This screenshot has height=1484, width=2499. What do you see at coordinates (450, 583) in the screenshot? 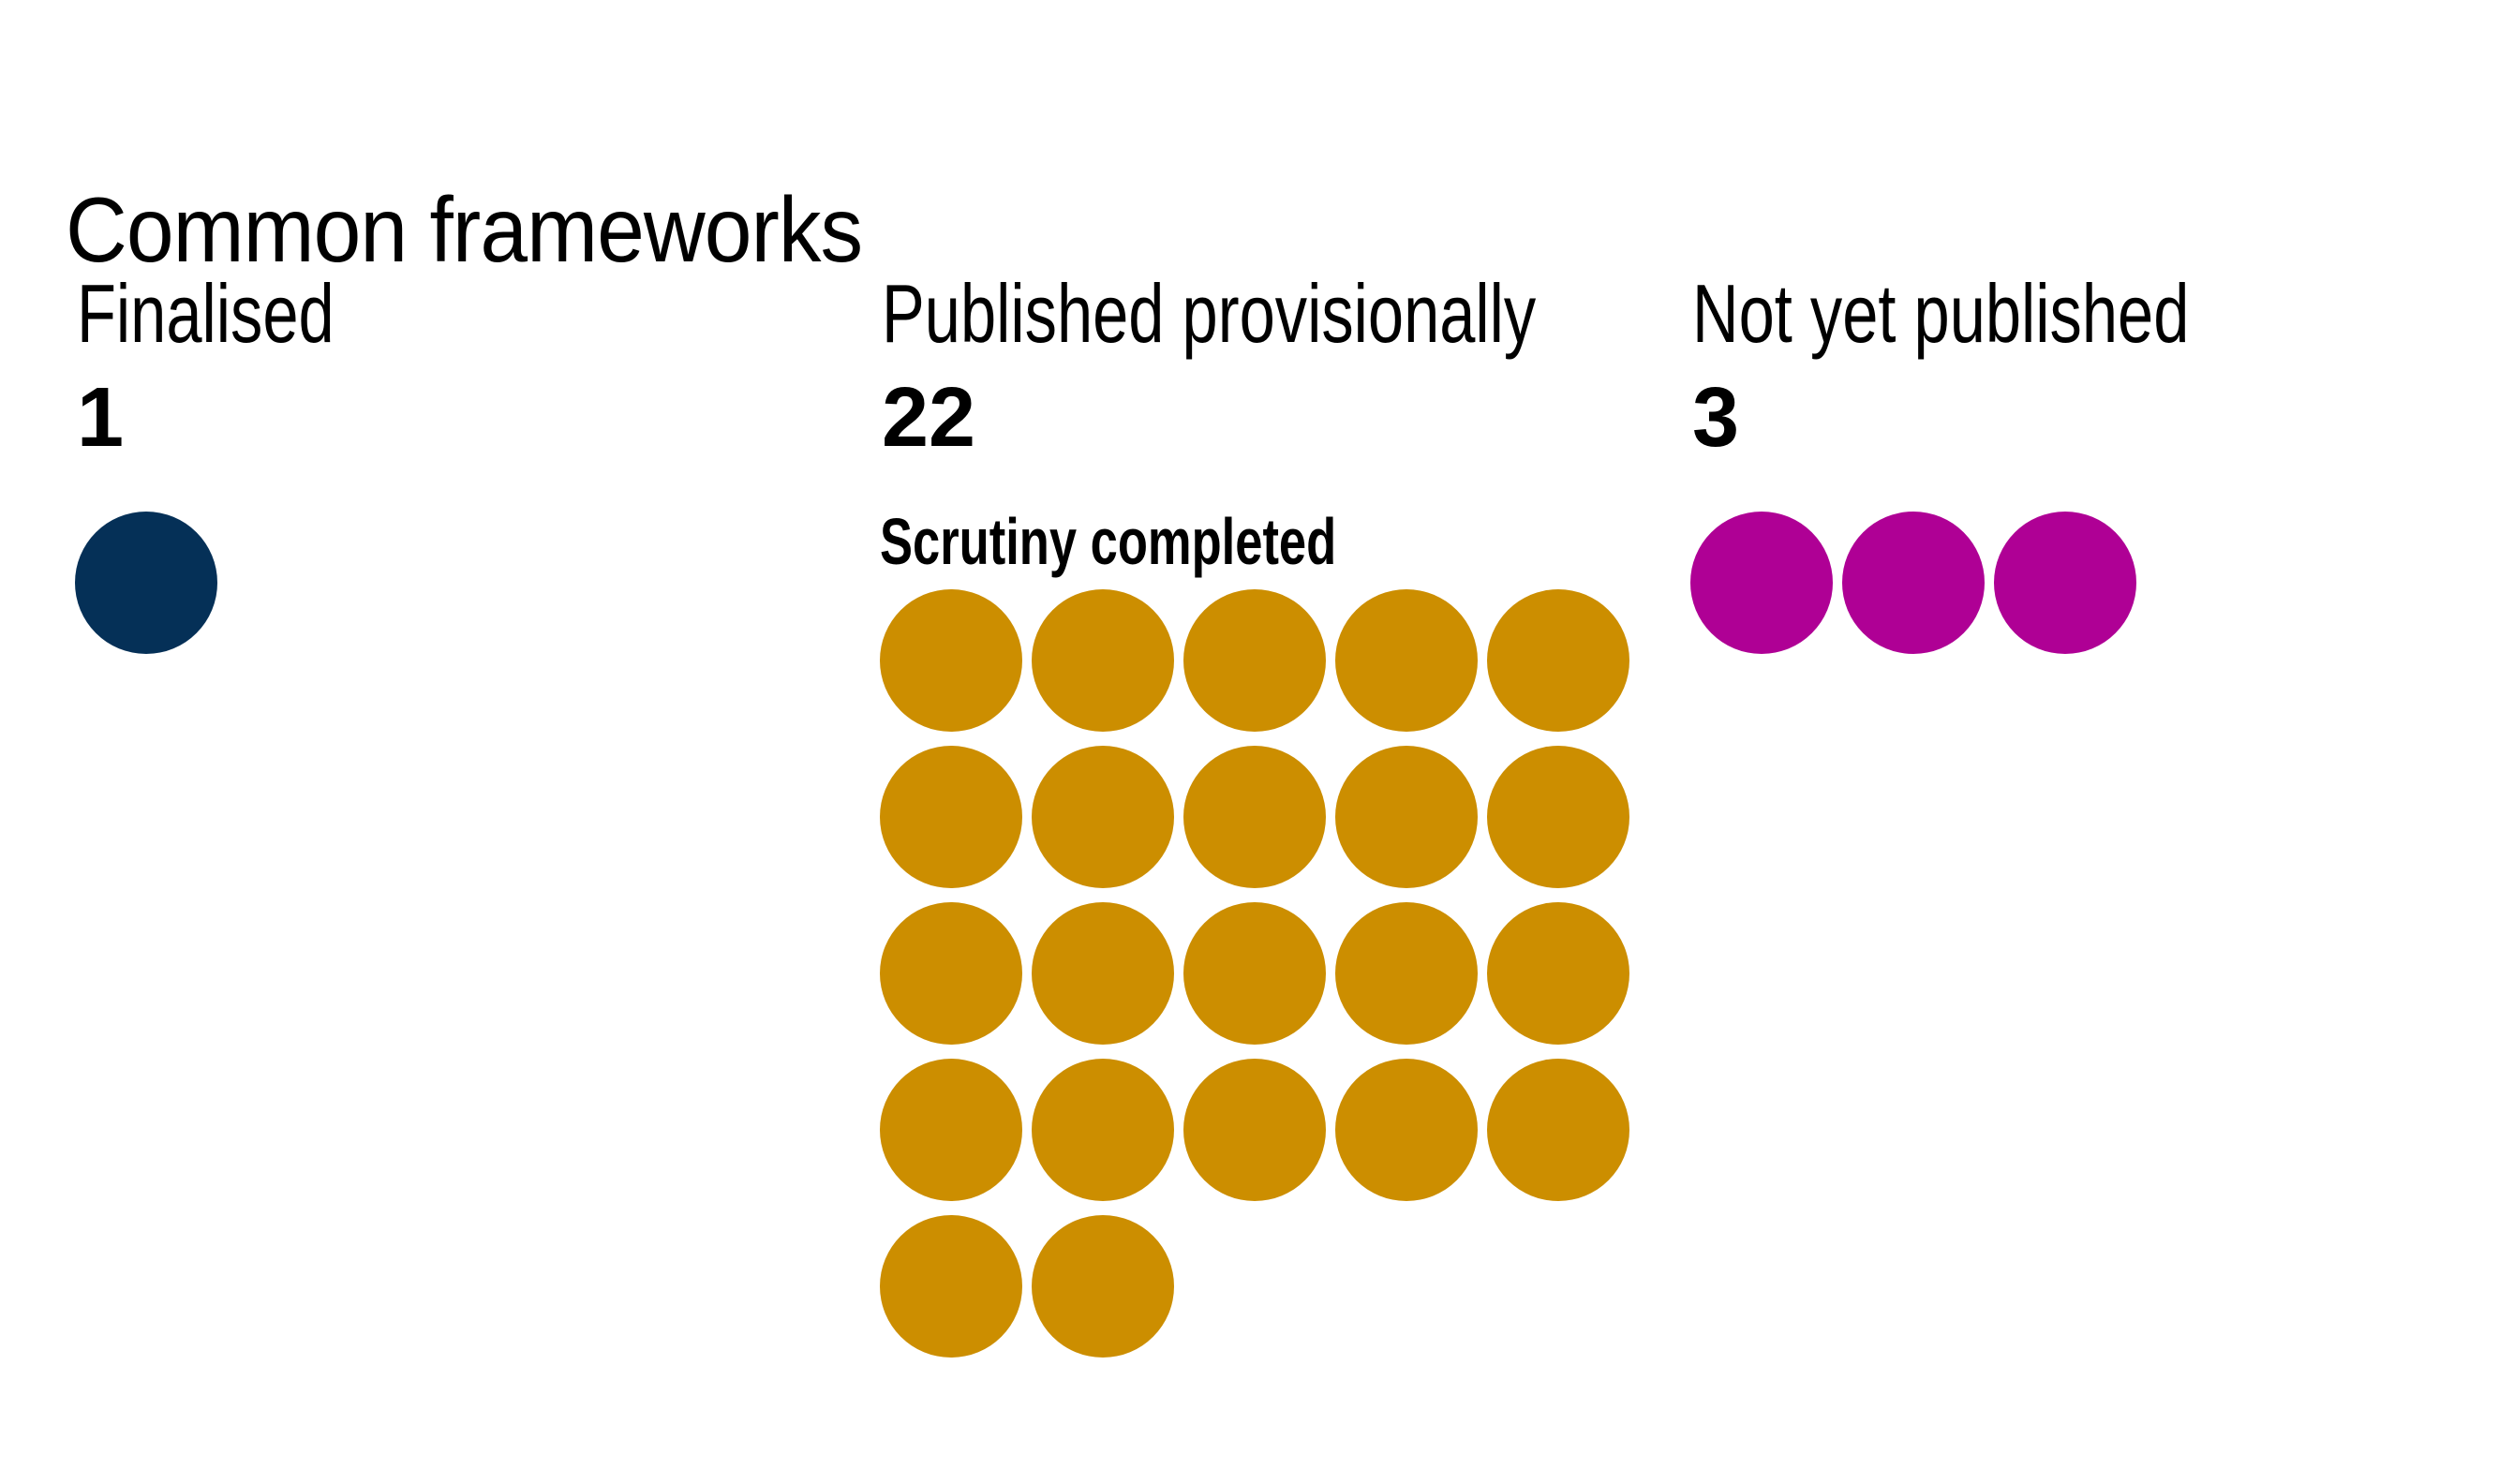
I see `dot-grid-finalised` at bounding box center [450, 583].